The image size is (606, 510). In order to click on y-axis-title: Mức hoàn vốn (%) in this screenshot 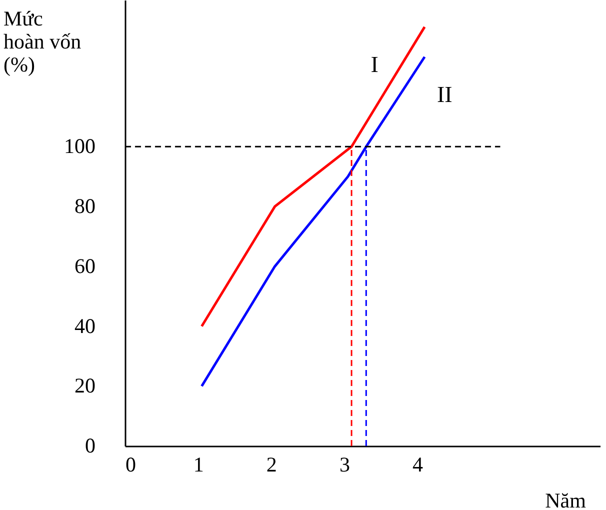, I will do `click(43, 41)`.